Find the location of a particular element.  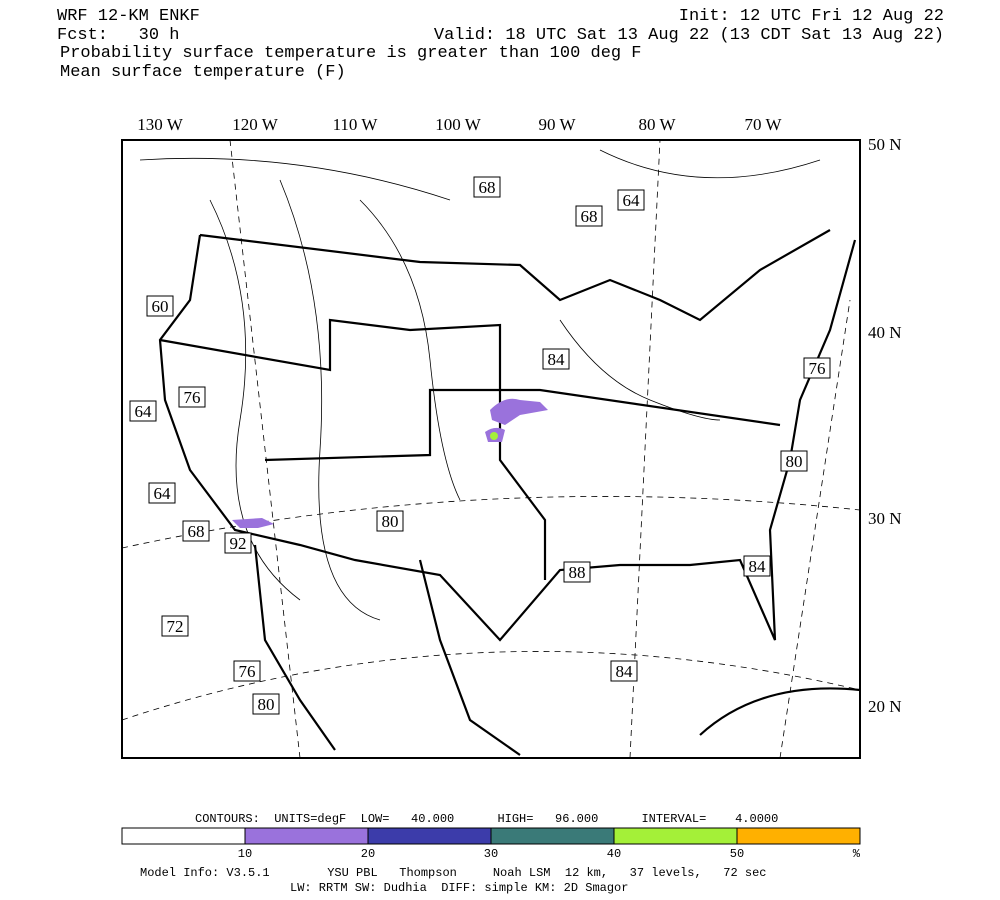

lon-label: 120 W is located at coordinates (255, 124).